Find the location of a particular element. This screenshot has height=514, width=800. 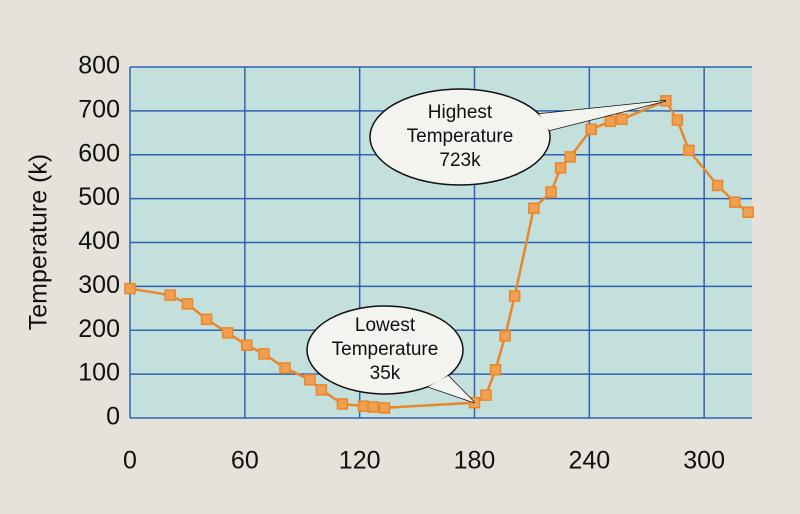

callout-text: 35k is located at coordinates (385, 373).